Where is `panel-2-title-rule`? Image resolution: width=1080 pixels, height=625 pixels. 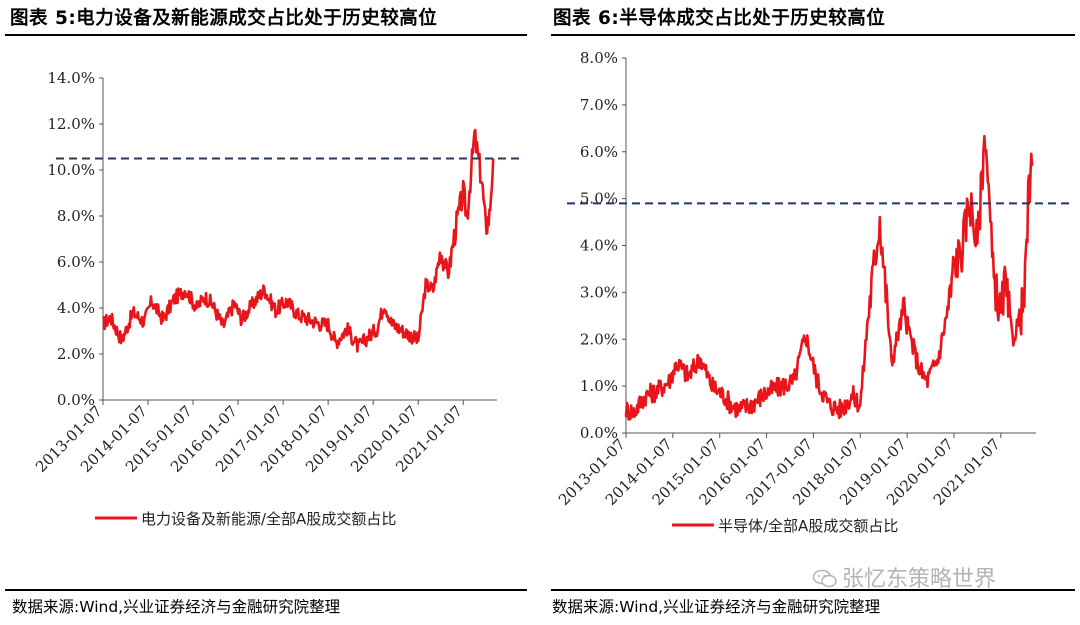 panel-2-title-rule is located at coordinates (813, 35).